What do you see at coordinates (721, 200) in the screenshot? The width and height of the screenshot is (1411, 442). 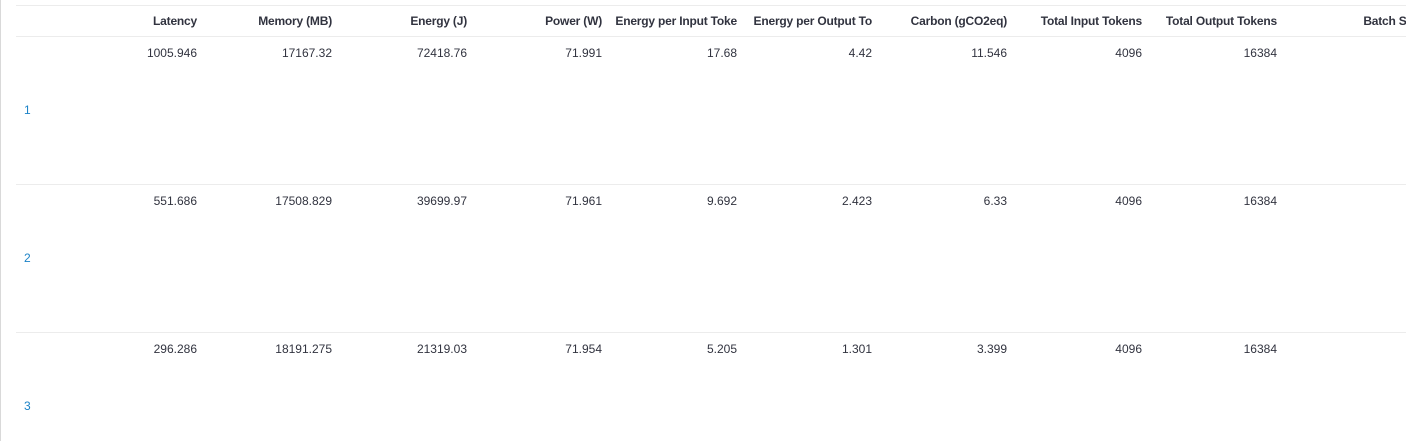 I see `table-cell: 9.692` at bounding box center [721, 200].